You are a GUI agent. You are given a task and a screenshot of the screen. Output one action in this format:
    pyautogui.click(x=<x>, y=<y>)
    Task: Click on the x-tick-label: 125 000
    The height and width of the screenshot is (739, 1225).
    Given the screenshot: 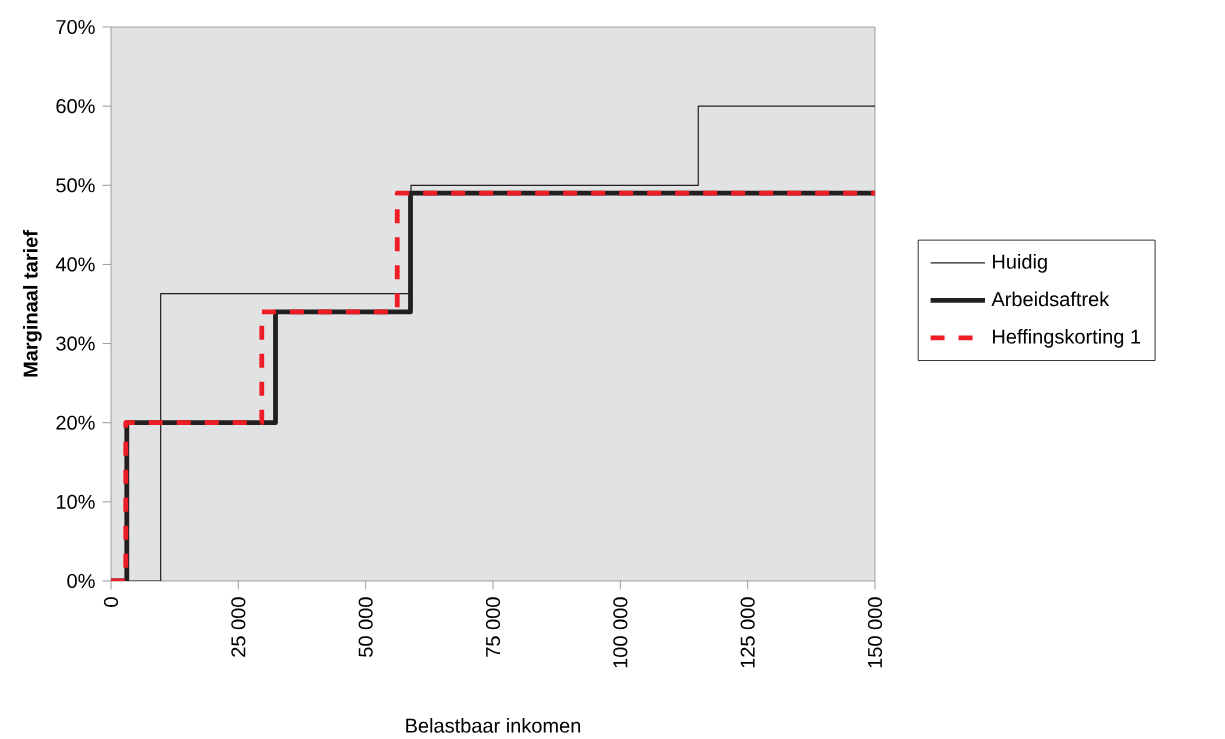 What is the action you would take?
    pyautogui.click(x=747, y=632)
    